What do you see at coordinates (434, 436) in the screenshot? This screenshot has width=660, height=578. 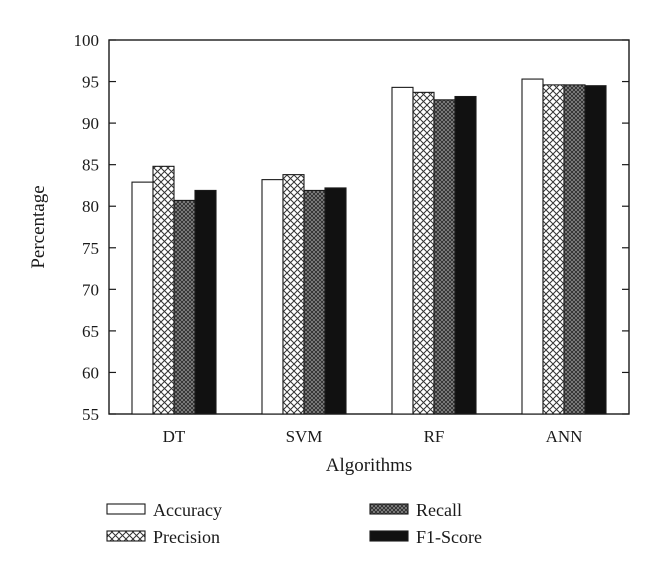 I see `x-tick-label: RF` at bounding box center [434, 436].